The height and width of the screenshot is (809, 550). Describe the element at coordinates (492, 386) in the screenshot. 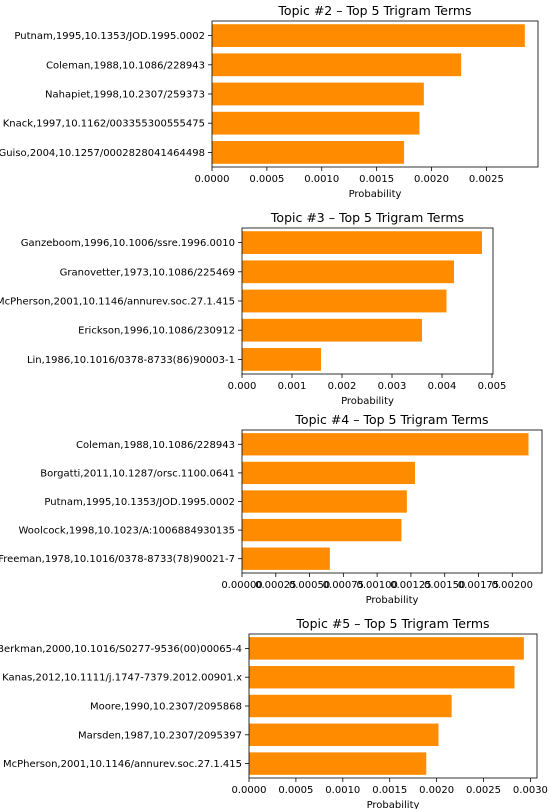

I see `x-tick-label: 0.005` at that location.